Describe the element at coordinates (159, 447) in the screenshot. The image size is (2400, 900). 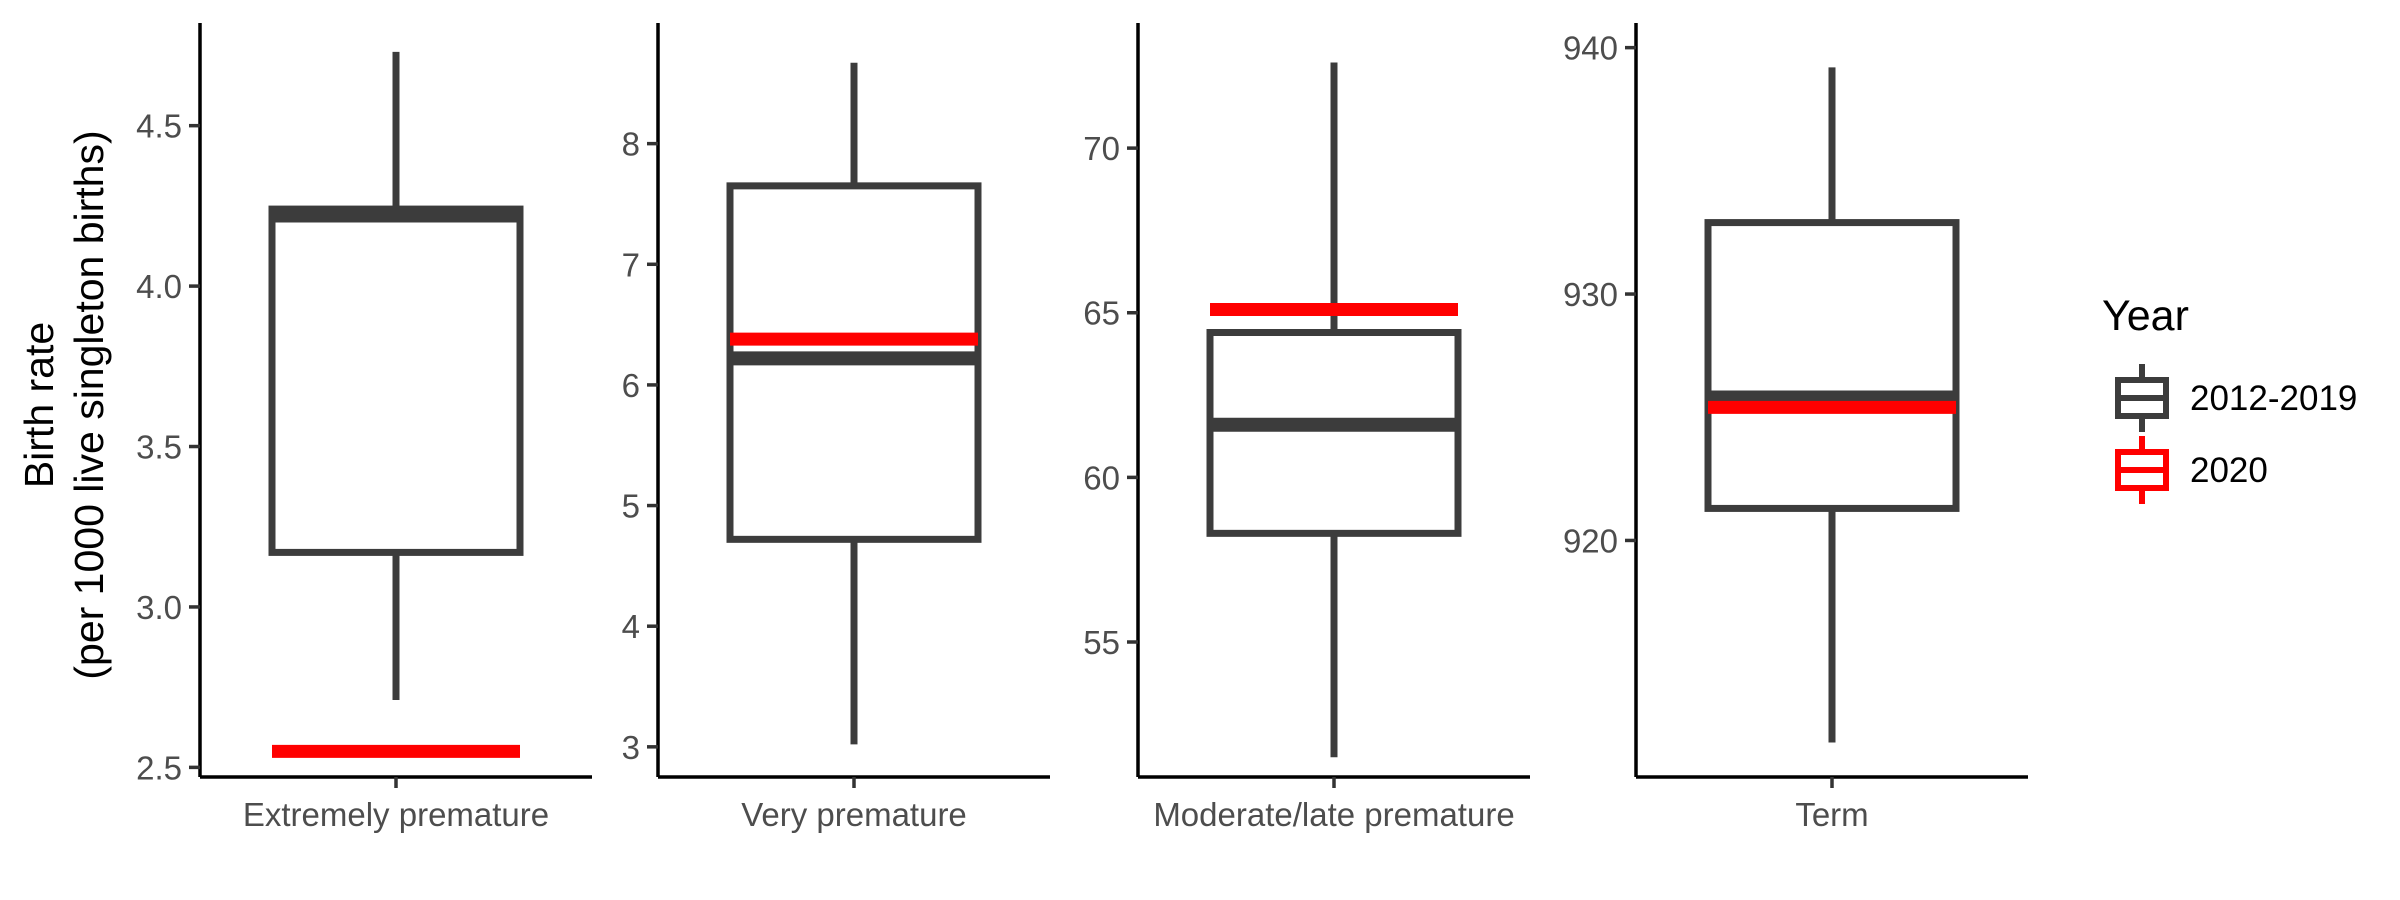
I see `y-tick-label: 3.5` at that location.